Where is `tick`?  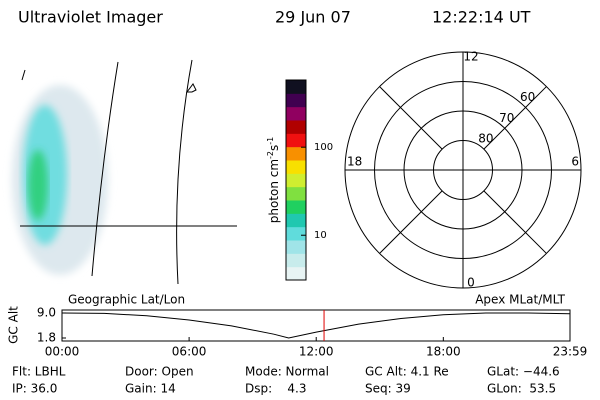
tick is located at coordinates (23, 75).